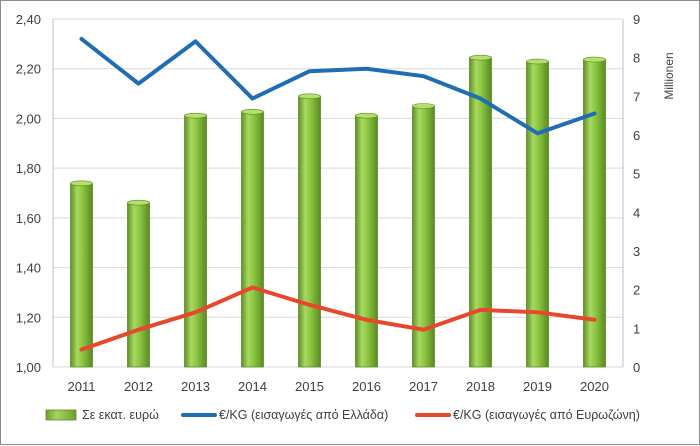  Describe the element at coordinates (252, 386) in the screenshot. I see `x-tick-label: 2014` at that location.